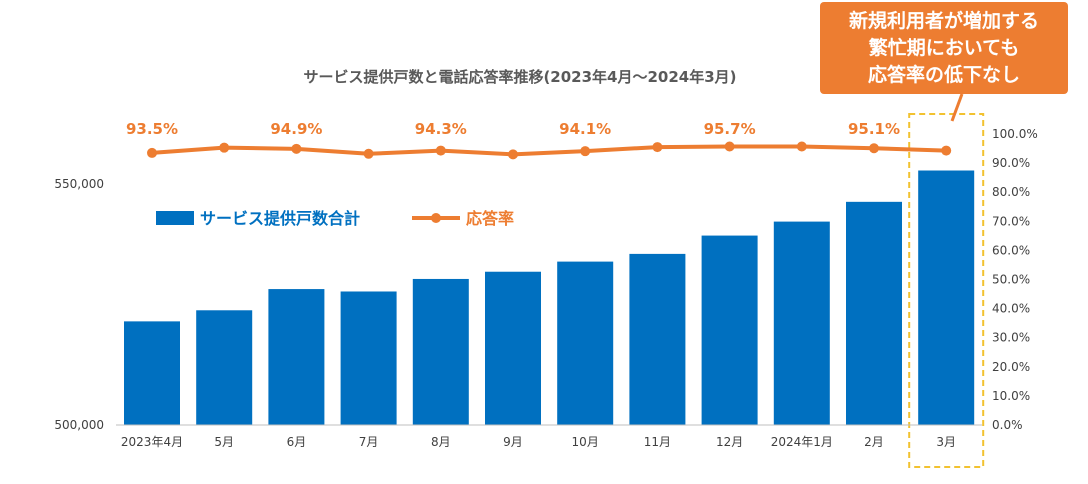 The width and height of the screenshot is (1088, 484). I want to click on legend-line-label: 応答率, so click(490, 218).